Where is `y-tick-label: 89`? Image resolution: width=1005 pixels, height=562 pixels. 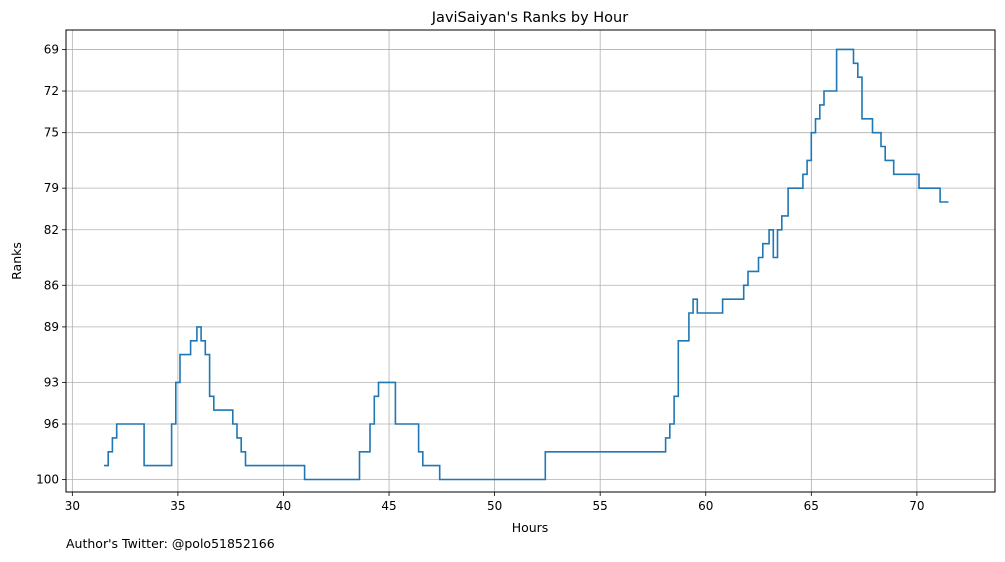
y-tick-label: 89 is located at coordinates (51, 327).